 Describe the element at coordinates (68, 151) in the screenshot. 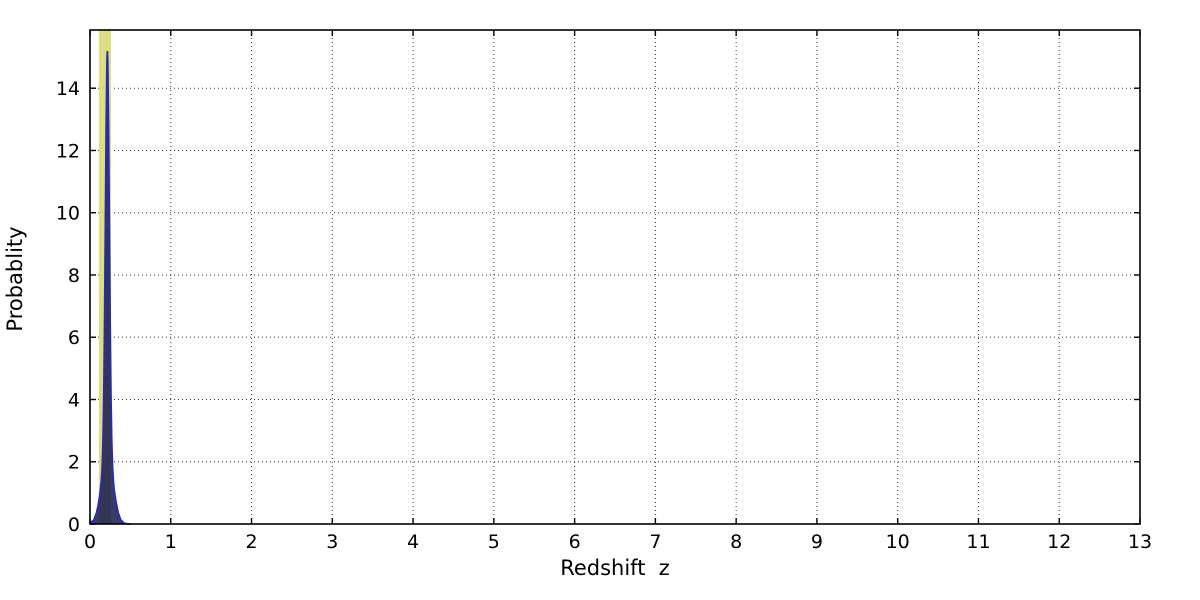

I see `y-tick-label: 12` at that location.